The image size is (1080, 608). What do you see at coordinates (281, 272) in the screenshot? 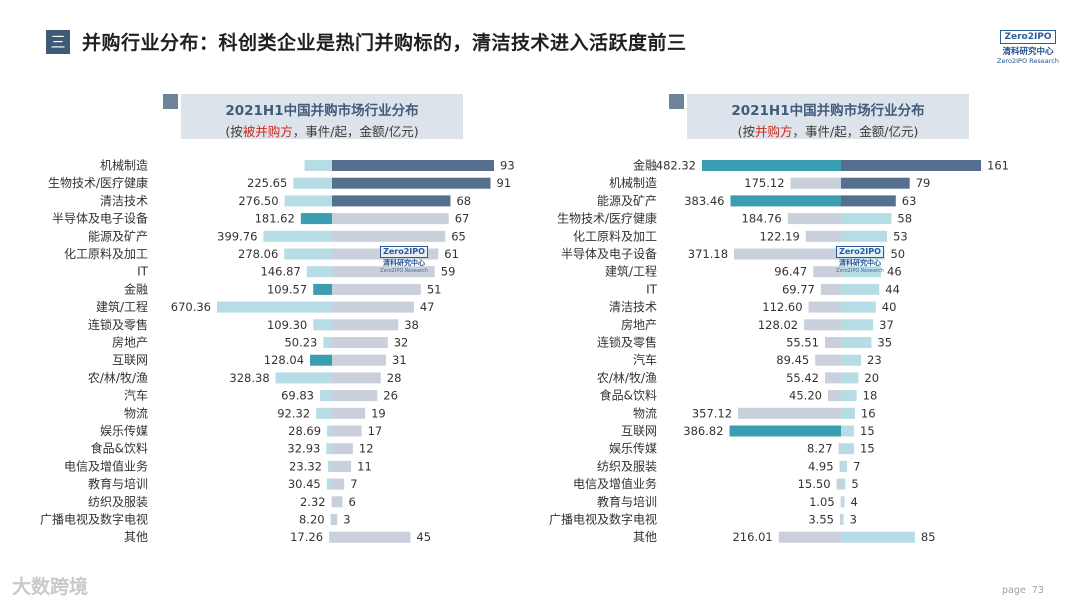
I see `amount-value-label: 146.87` at bounding box center [281, 272].